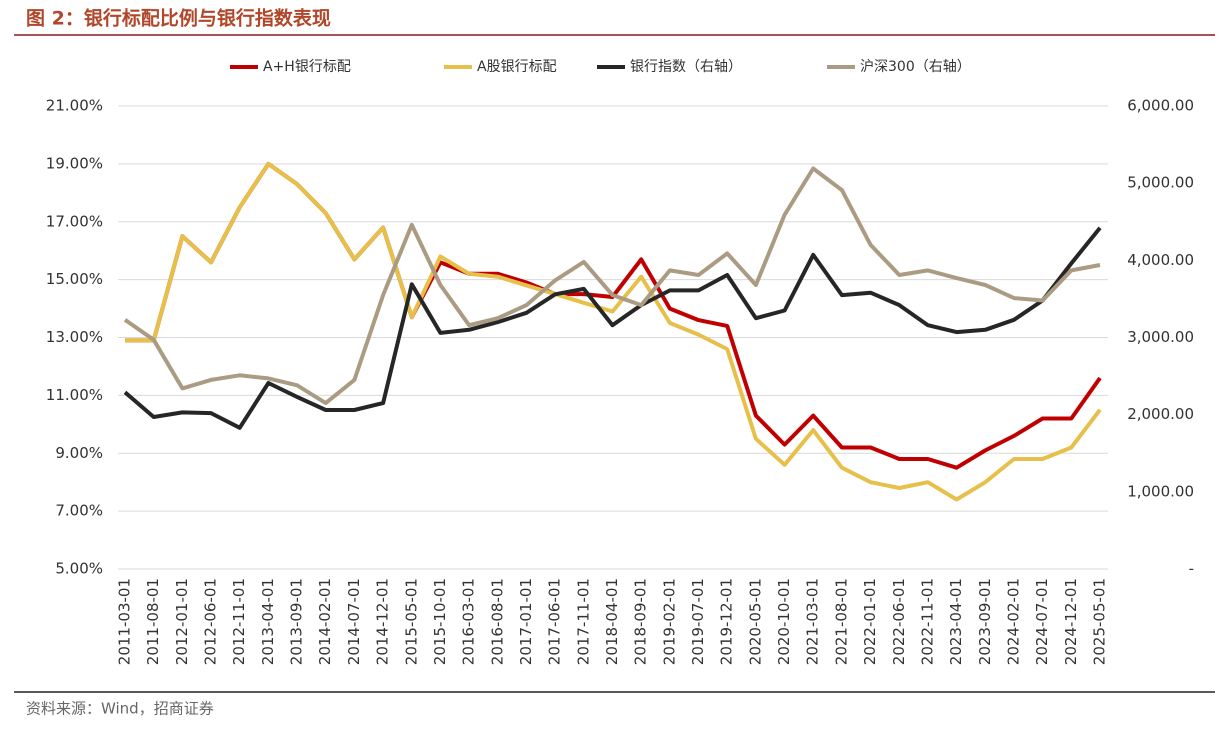 The height and width of the screenshot is (732, 1229). Describe the element at coordinates (79, 453) in the screenshot. I see `y-tick-label: 9.00%` at that location.